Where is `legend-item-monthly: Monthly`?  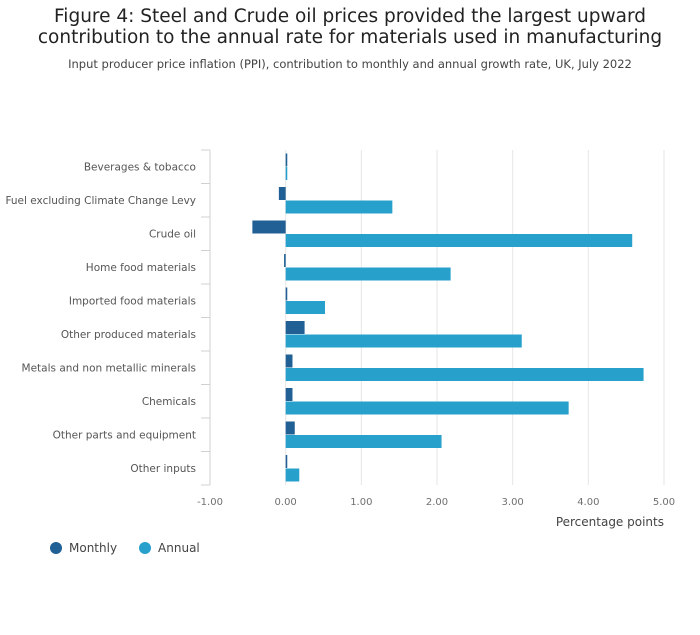 legend-item-monthly: Monthly is located at coordinates (83, 548).